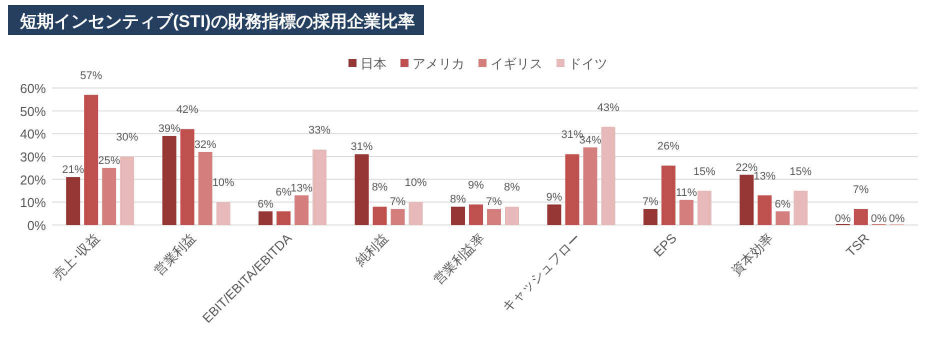 The height and width of the screenshot is (342, 930). I want to click on data-label: 33%, so click(319, 130).